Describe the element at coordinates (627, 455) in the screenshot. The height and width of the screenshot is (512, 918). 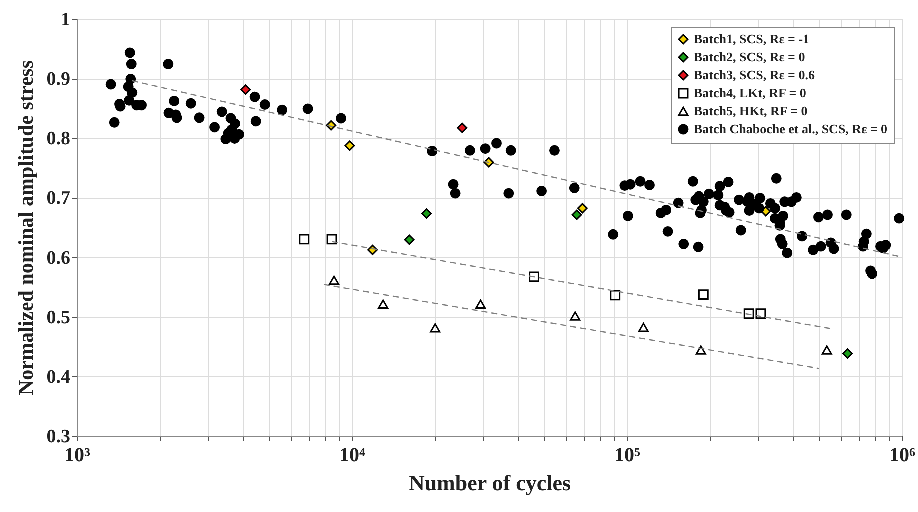
I see `x-tick-label: 10⁵` at that location.